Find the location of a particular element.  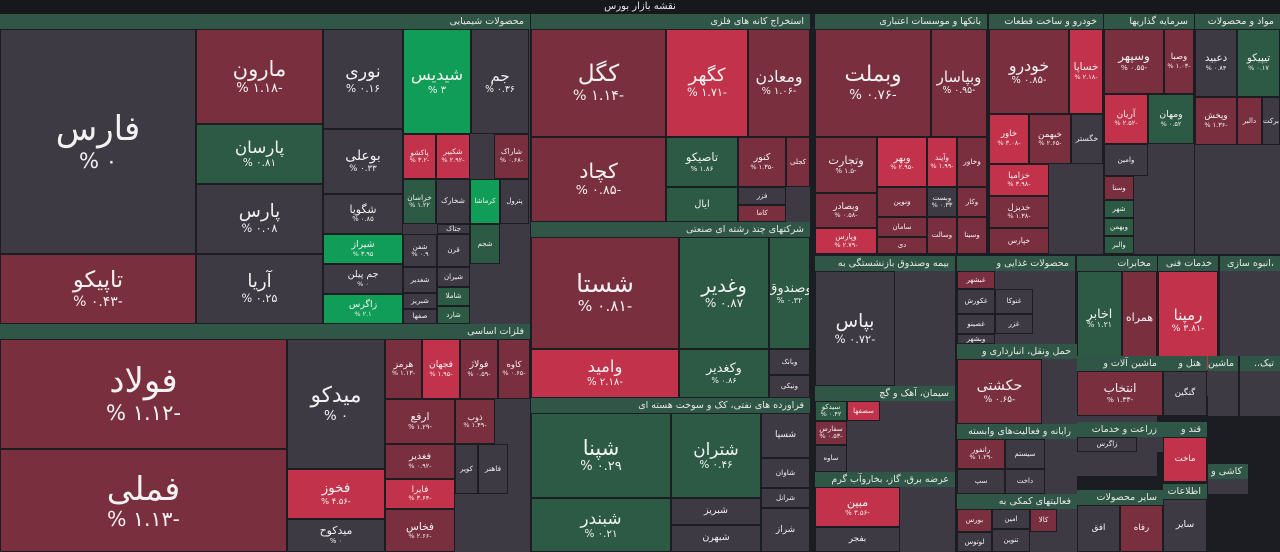

stock-tile: مارون% ۱.۱۸- is located at coordinates (259, 76).